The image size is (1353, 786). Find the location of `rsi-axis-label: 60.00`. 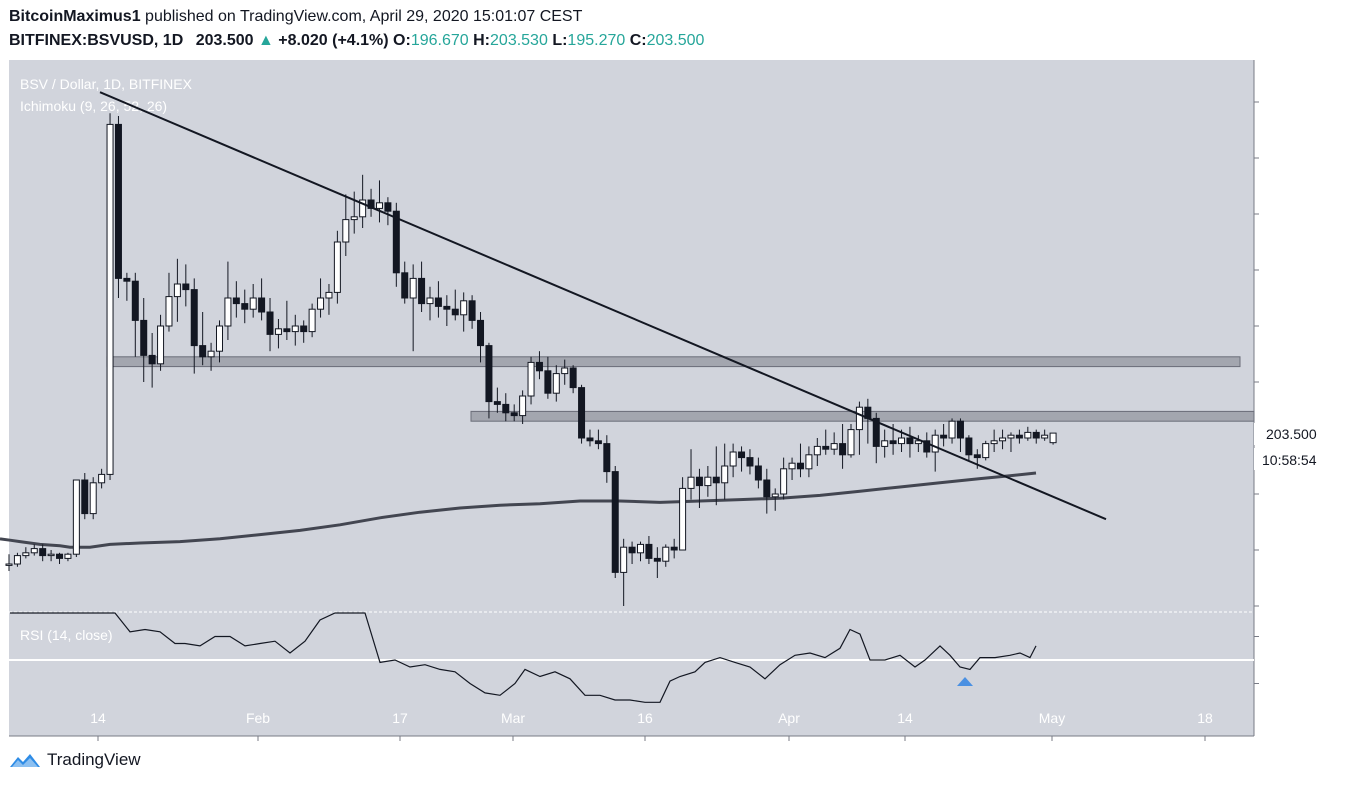

rsi-axis-label: 60.00 is located at coordinates (1284, 637).